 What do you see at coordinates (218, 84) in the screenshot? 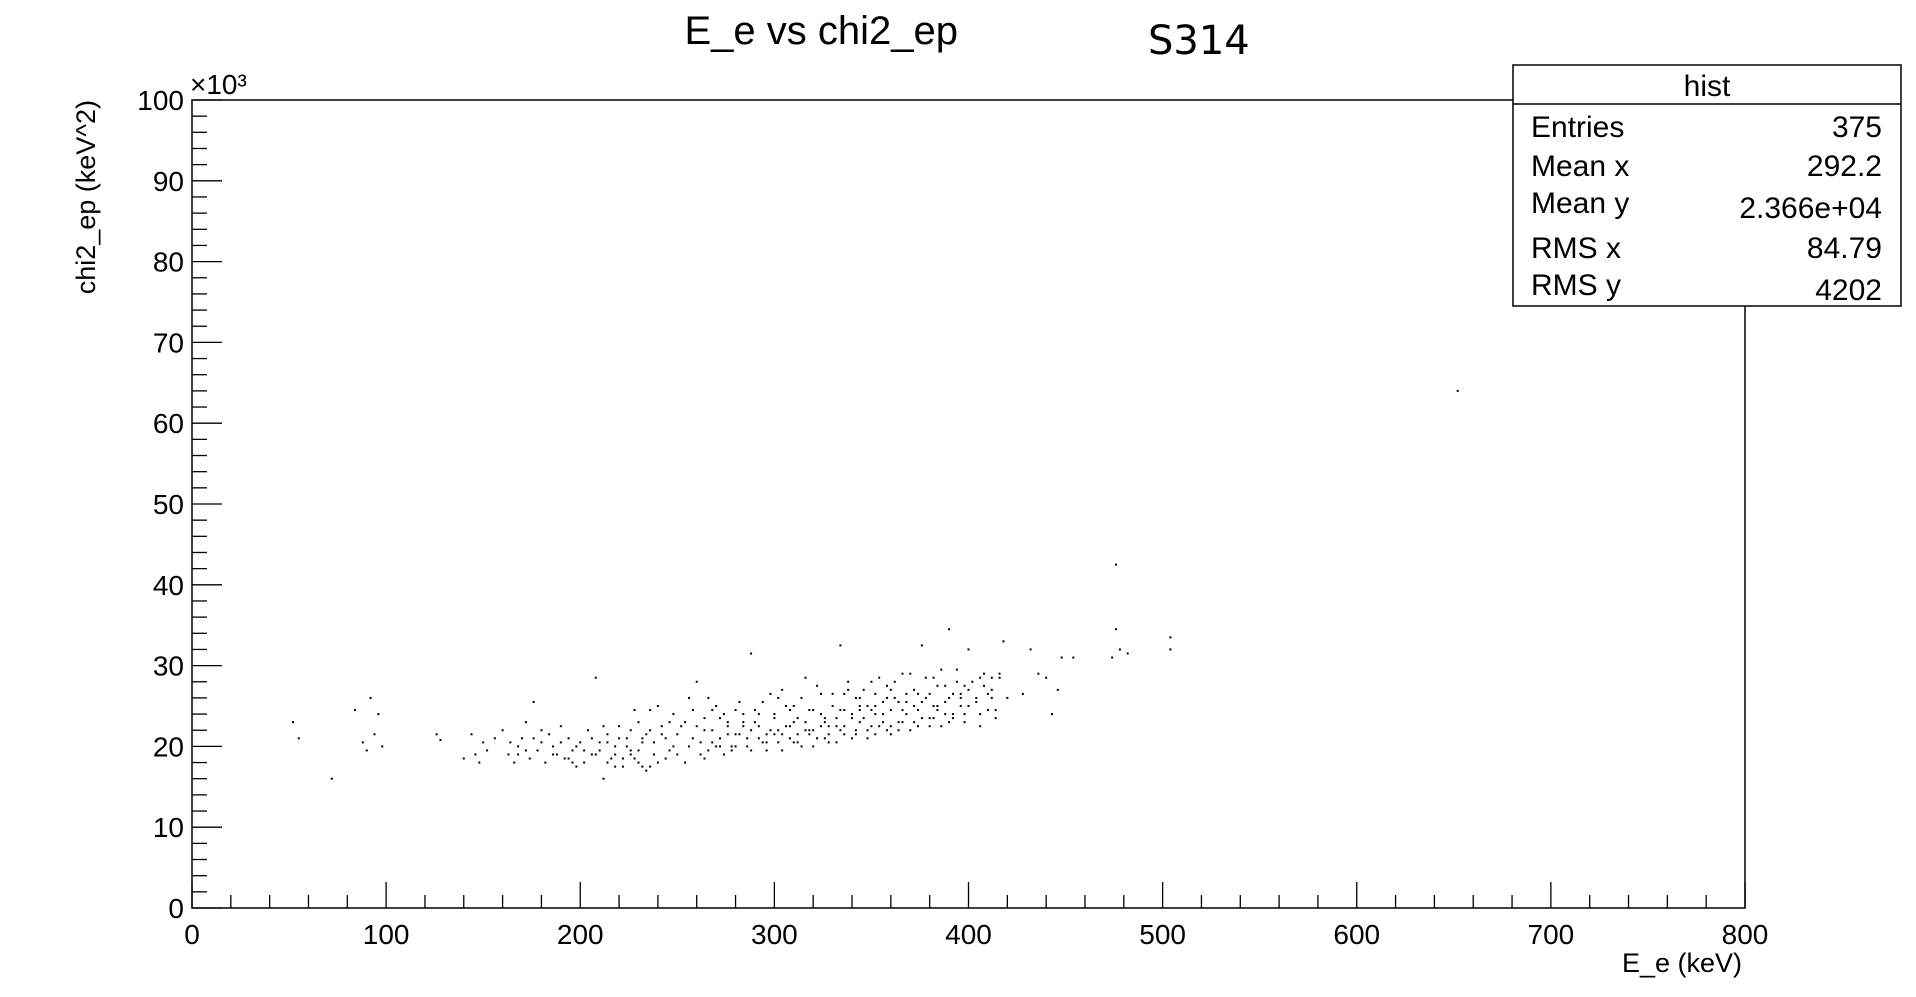
I see `y-axis-multiplier: ×10³` at bounding box center [218, 84].